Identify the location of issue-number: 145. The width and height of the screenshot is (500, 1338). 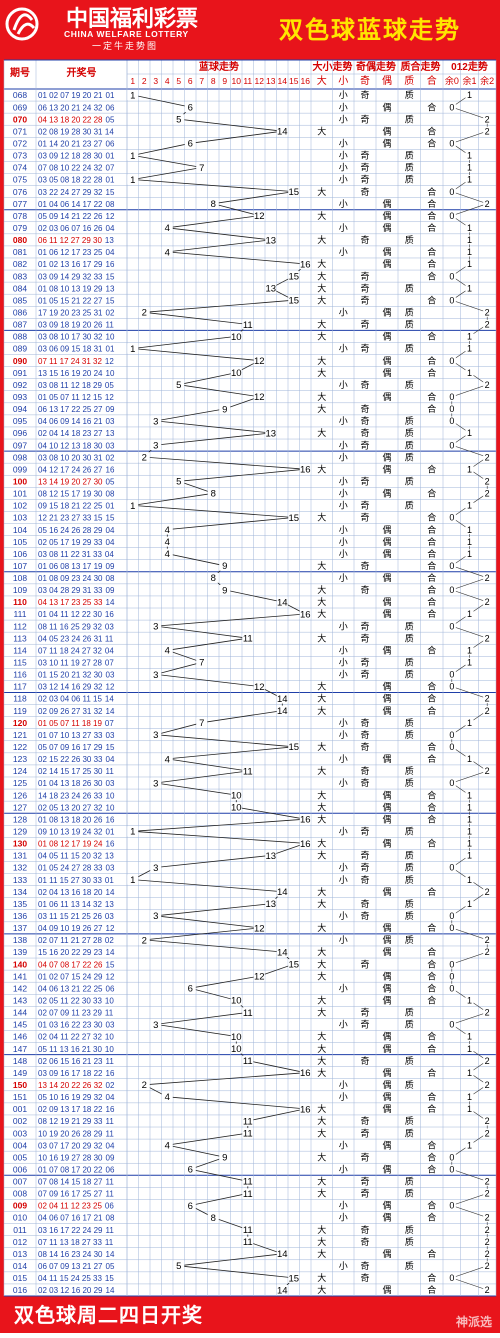
(20, 1025).